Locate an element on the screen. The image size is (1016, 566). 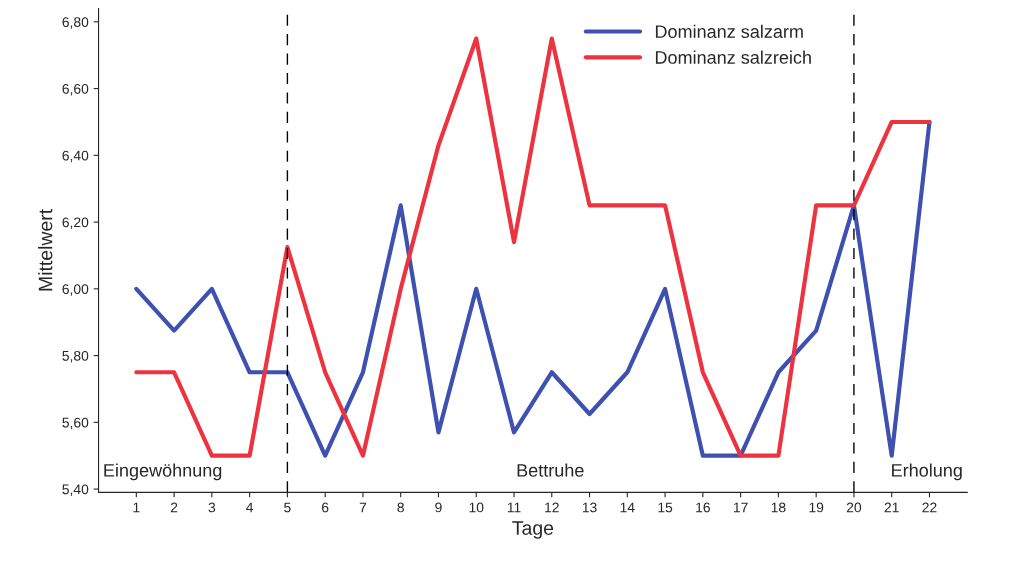
y-tick-label: 6,20 is located at coordinates (75, 223).